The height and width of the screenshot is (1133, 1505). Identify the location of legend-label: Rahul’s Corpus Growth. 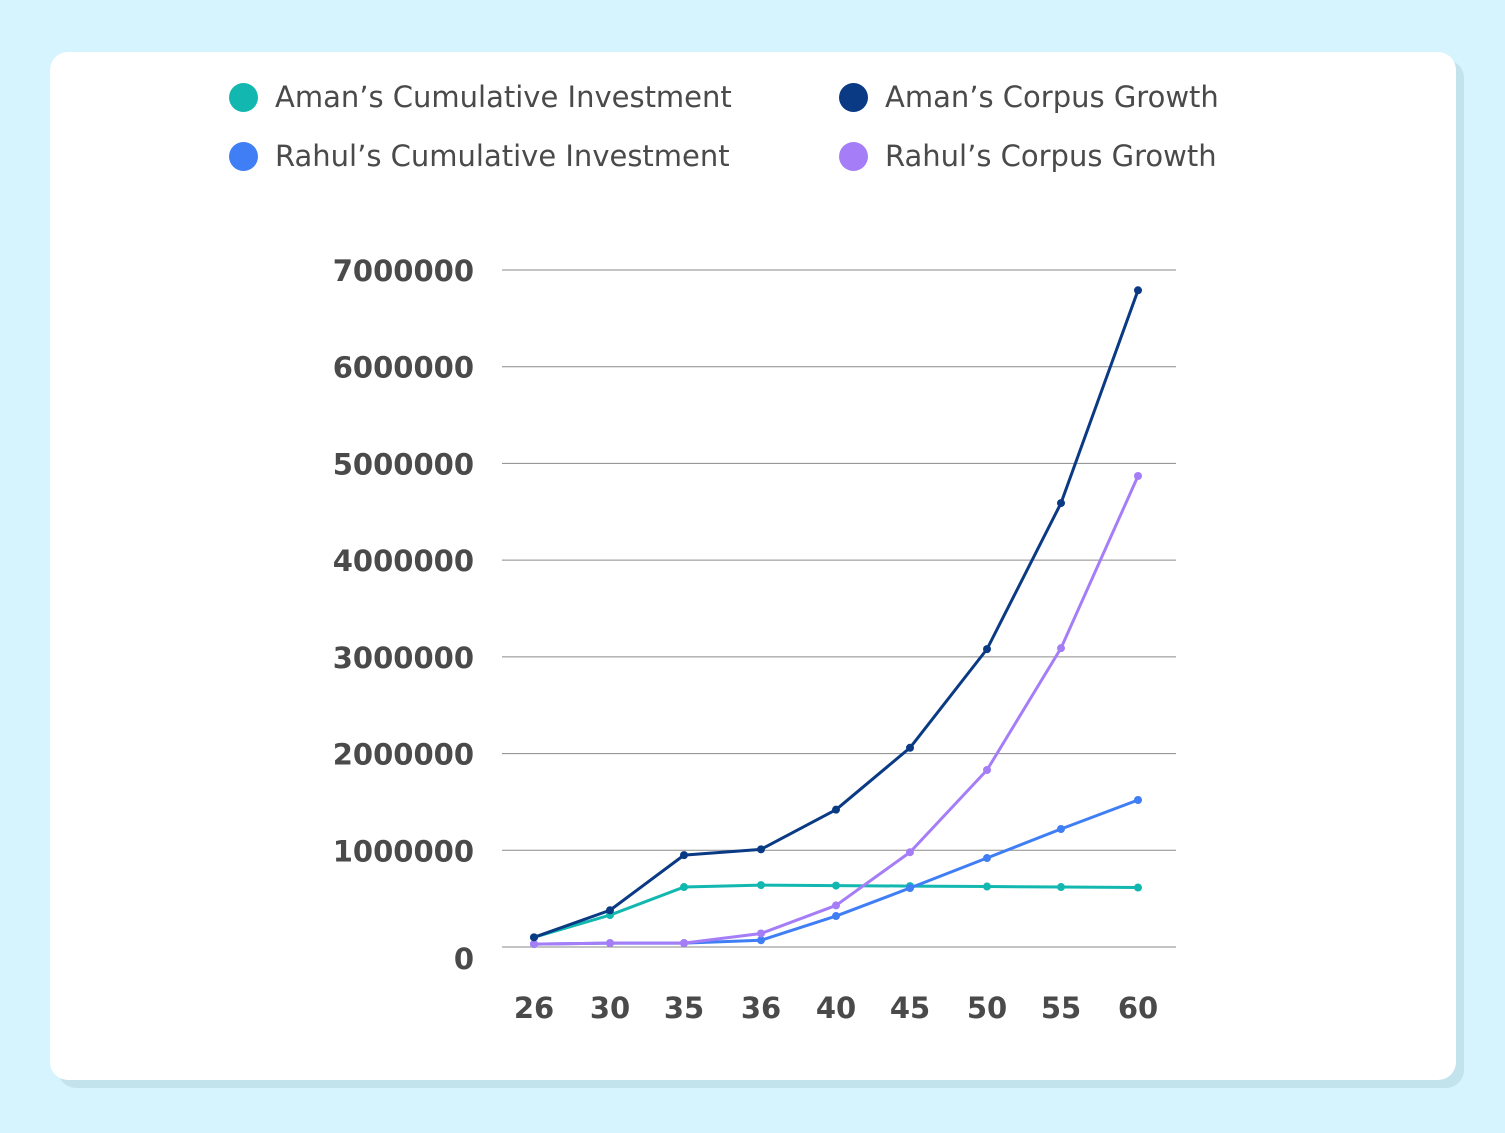
(1051, 156).